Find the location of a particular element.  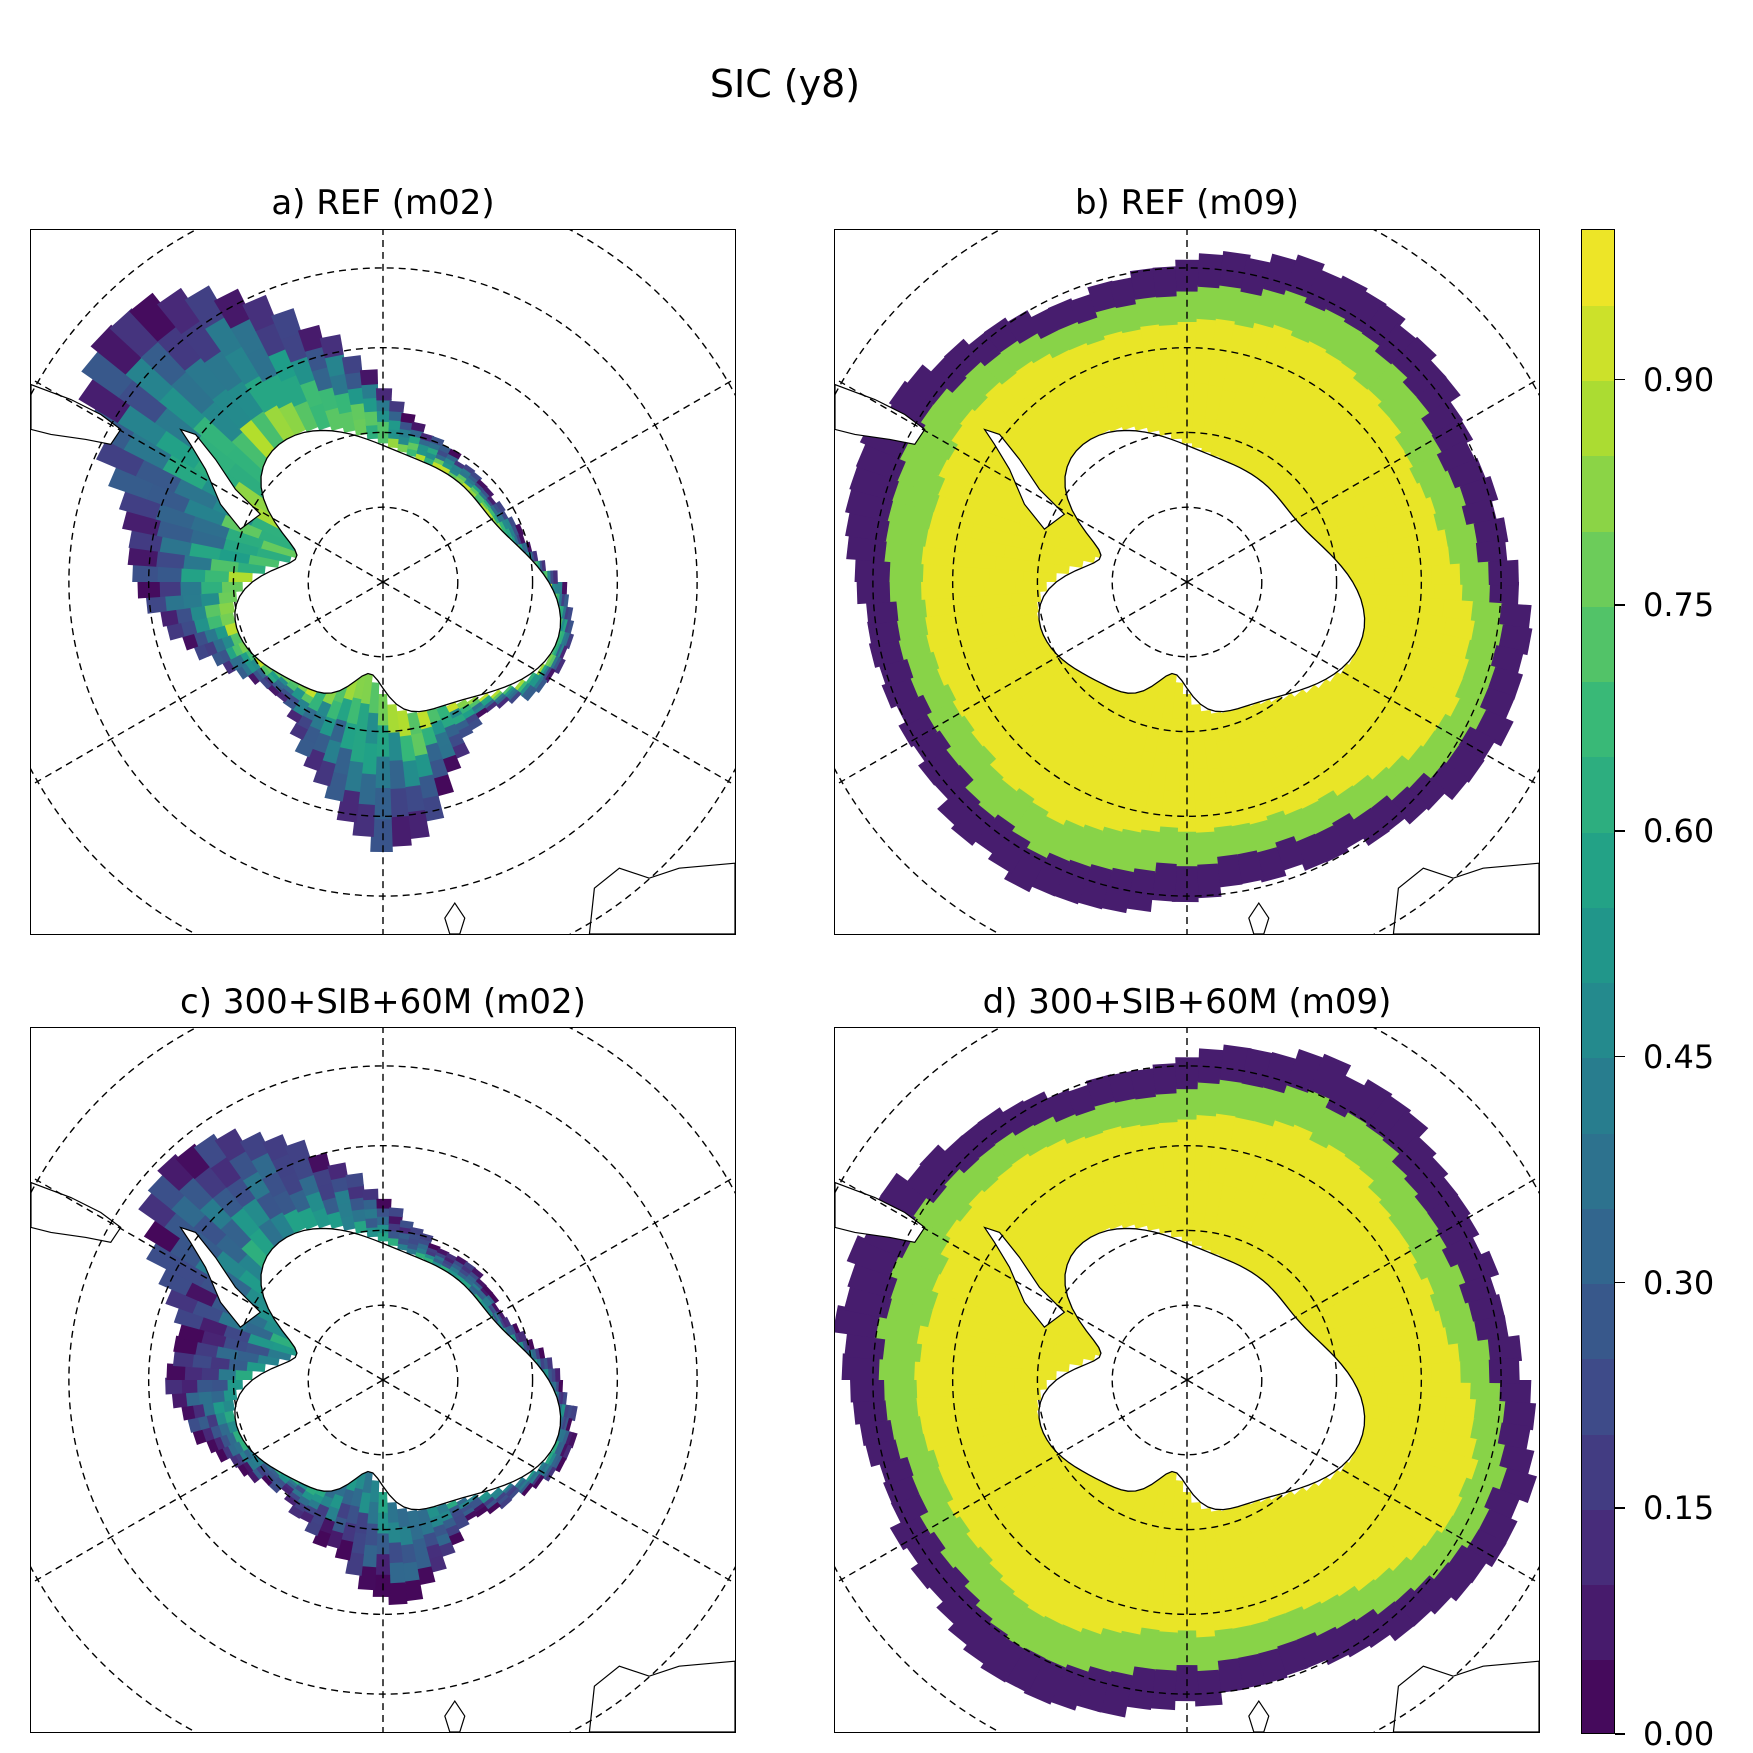

sea-ice-field is located at coordinates (326, 569).